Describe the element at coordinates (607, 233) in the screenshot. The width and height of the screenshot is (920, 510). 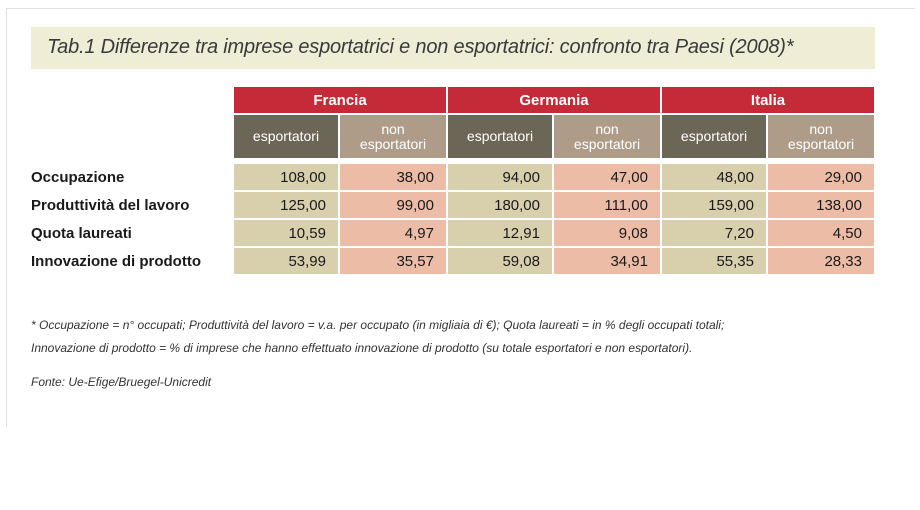
I see `table-cell: 9,08` at that location.